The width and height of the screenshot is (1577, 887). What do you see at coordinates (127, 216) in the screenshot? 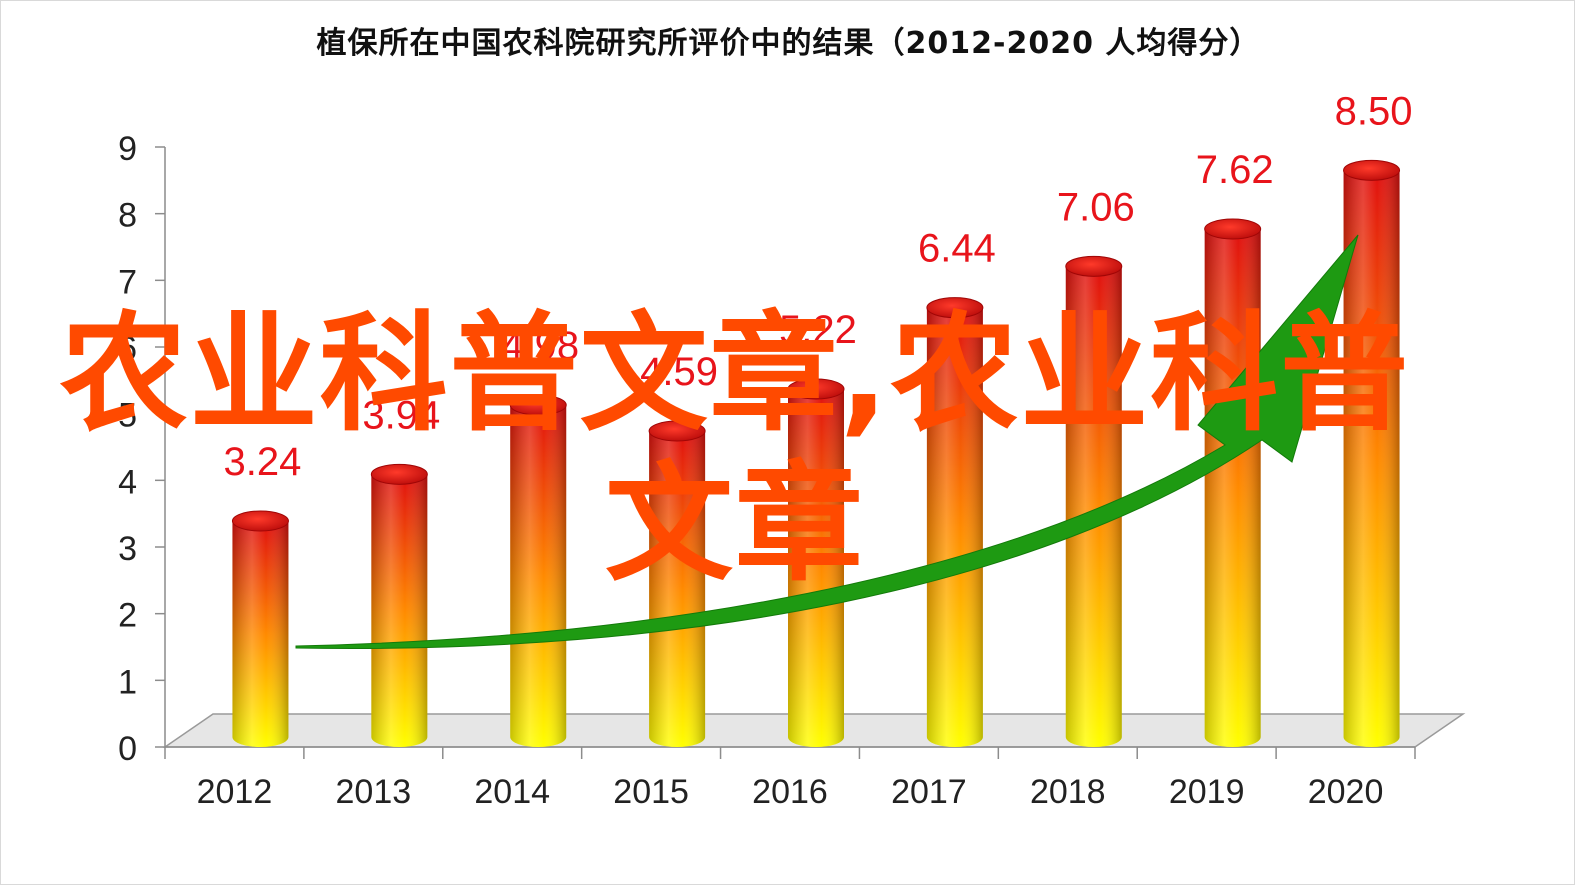
I see `y-tick-label: 8` at bounding box center [127, 216].